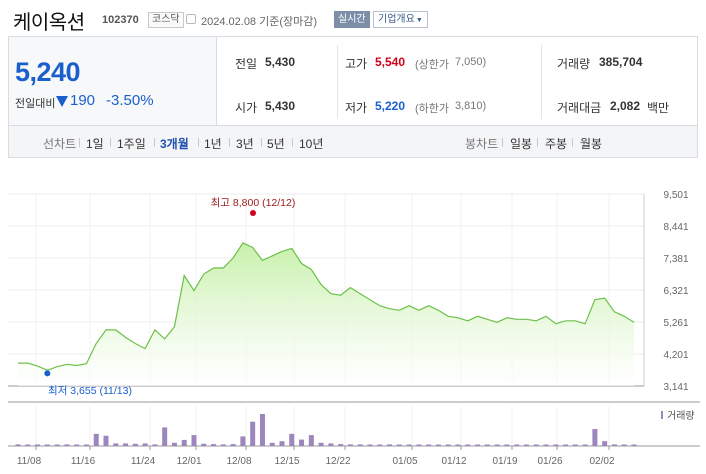 The image size is (706, 474). Describe the element at coordinates (245, 144) in the screenshot. I see `period-3y: 3년` at that location.